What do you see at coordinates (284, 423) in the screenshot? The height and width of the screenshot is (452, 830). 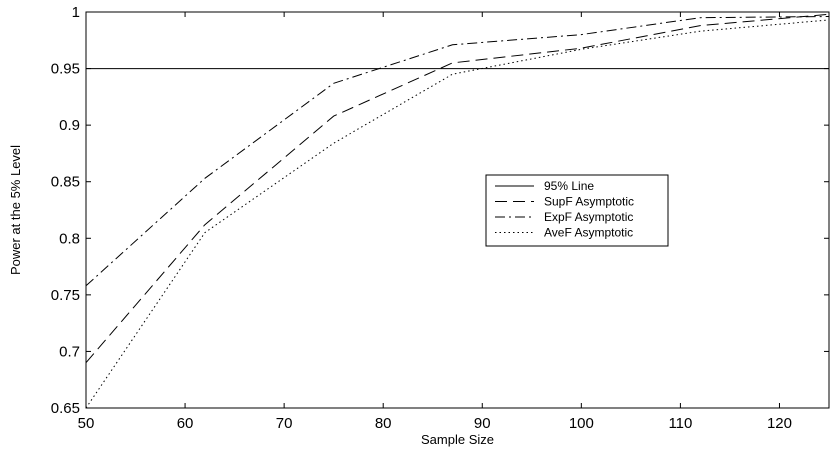 I see `x-tick-label: 70` at bounding box center [284, 423].